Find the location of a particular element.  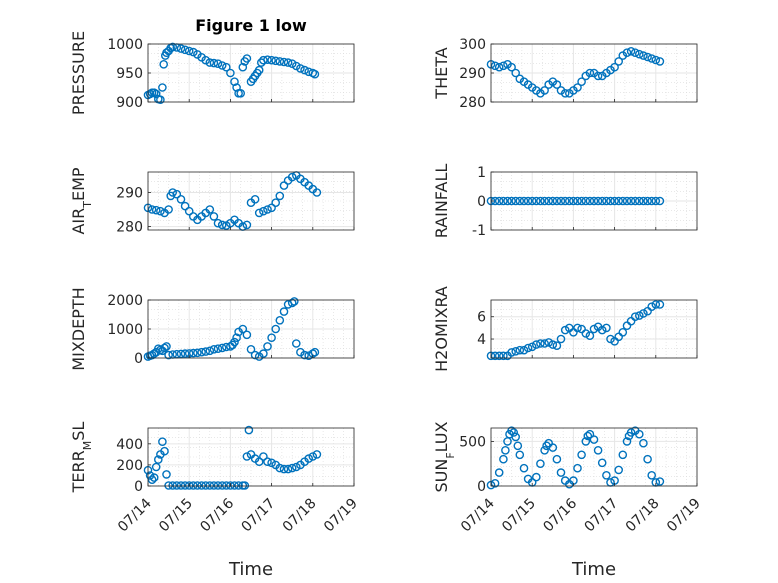

y-tick-label: 290 is located at coordinates (129, 193).